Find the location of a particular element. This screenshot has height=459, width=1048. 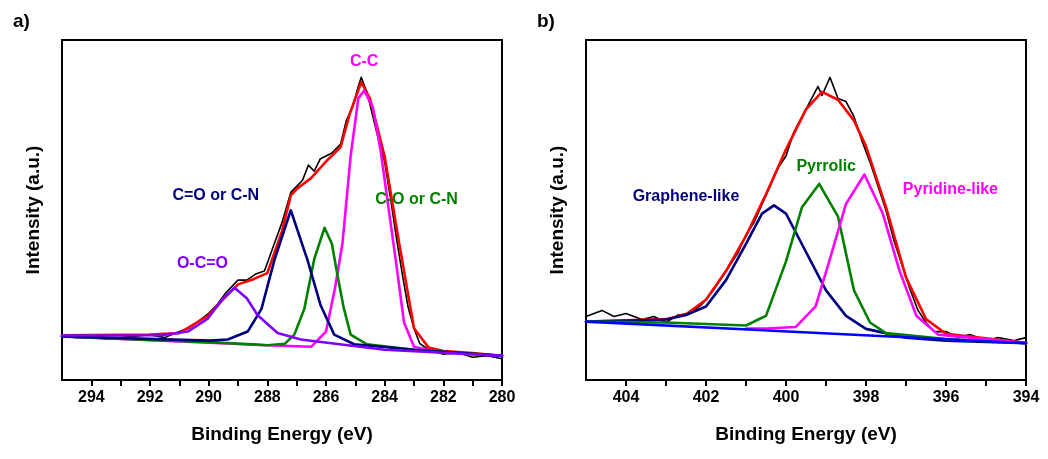

chart-title: a) is located at coordinates (21, 20).